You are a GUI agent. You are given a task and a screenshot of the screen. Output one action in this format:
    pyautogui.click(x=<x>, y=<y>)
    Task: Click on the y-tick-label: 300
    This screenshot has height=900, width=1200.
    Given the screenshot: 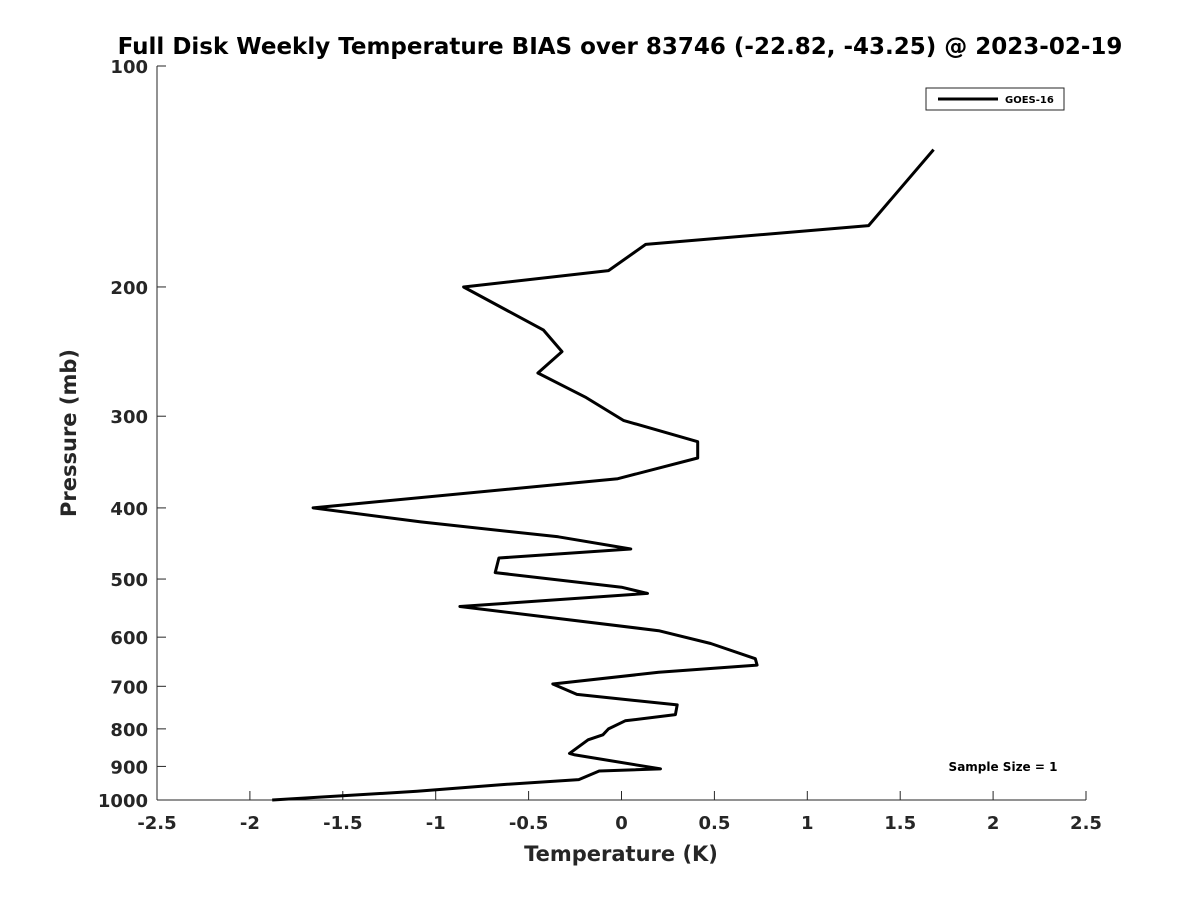 What is the action you would take?
    pyautogui.click(x=129, y=417)
    